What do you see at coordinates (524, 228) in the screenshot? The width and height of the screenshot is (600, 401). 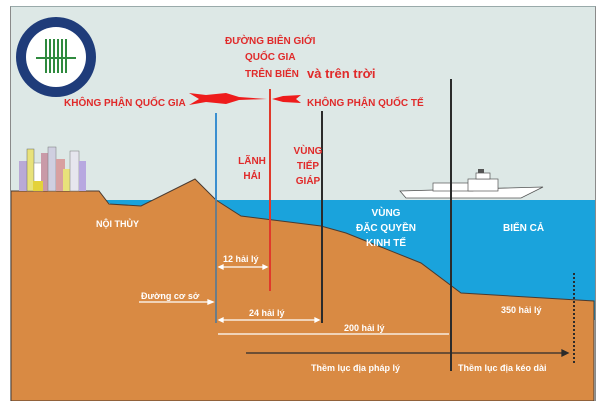 I see `high-seas-label: BIỂN CẢ` at bounding box center [524, 228].